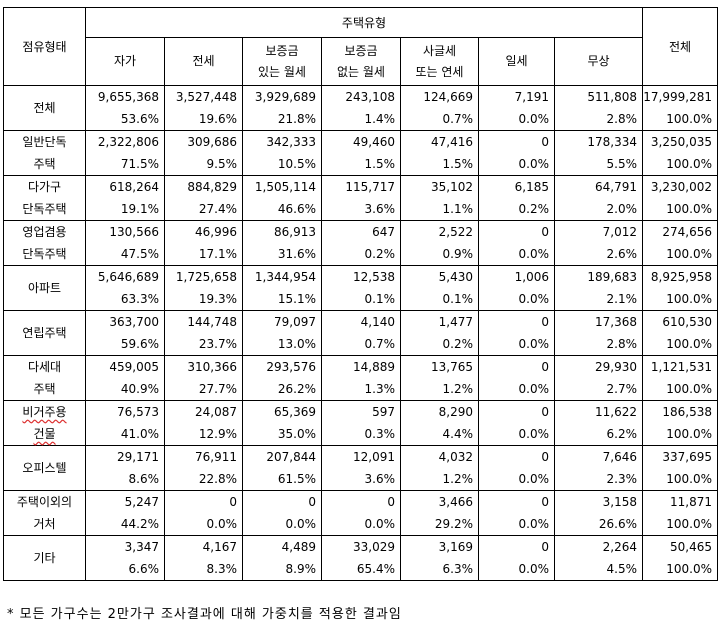 The width and height of the screenshot is (720, 637). Describe the element at coordinates (455, 322) in the screenshot. I see `count-value: 1,477` at that location.